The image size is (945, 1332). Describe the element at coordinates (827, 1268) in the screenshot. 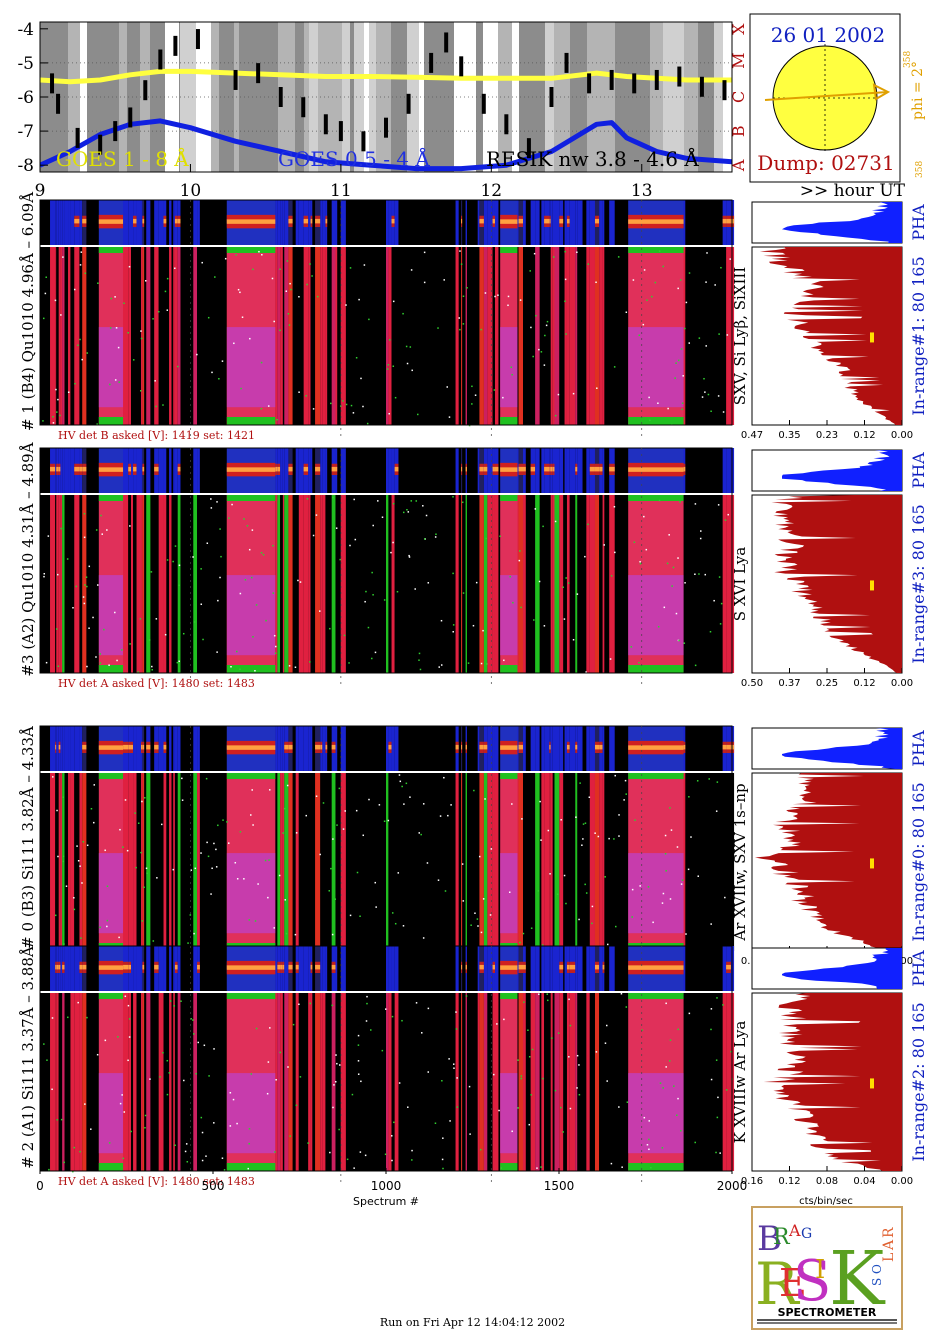

I see `resik-logo: B R A G R E S I K S O L A R SPECTROMETER` at that location.